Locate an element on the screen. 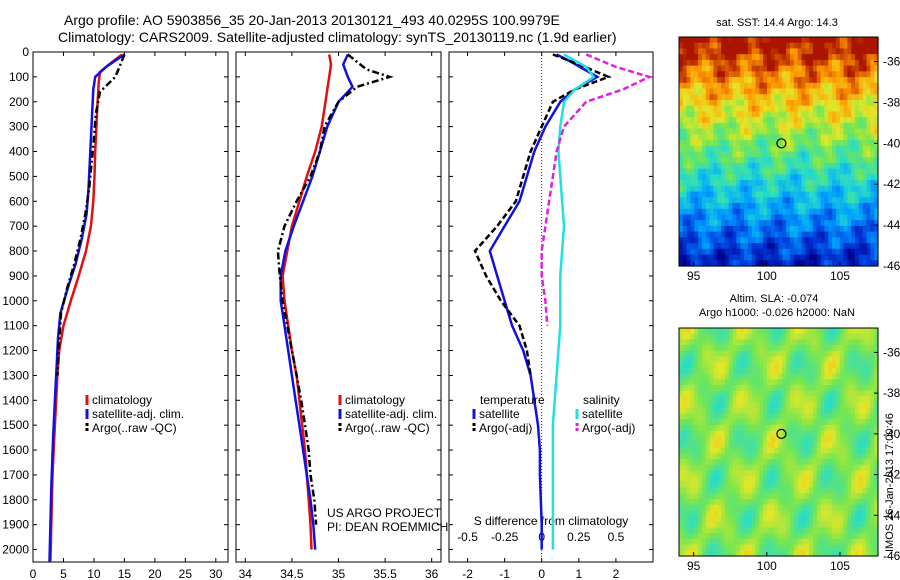  x-tick-label: 20 is located at coordinates (155, 573).